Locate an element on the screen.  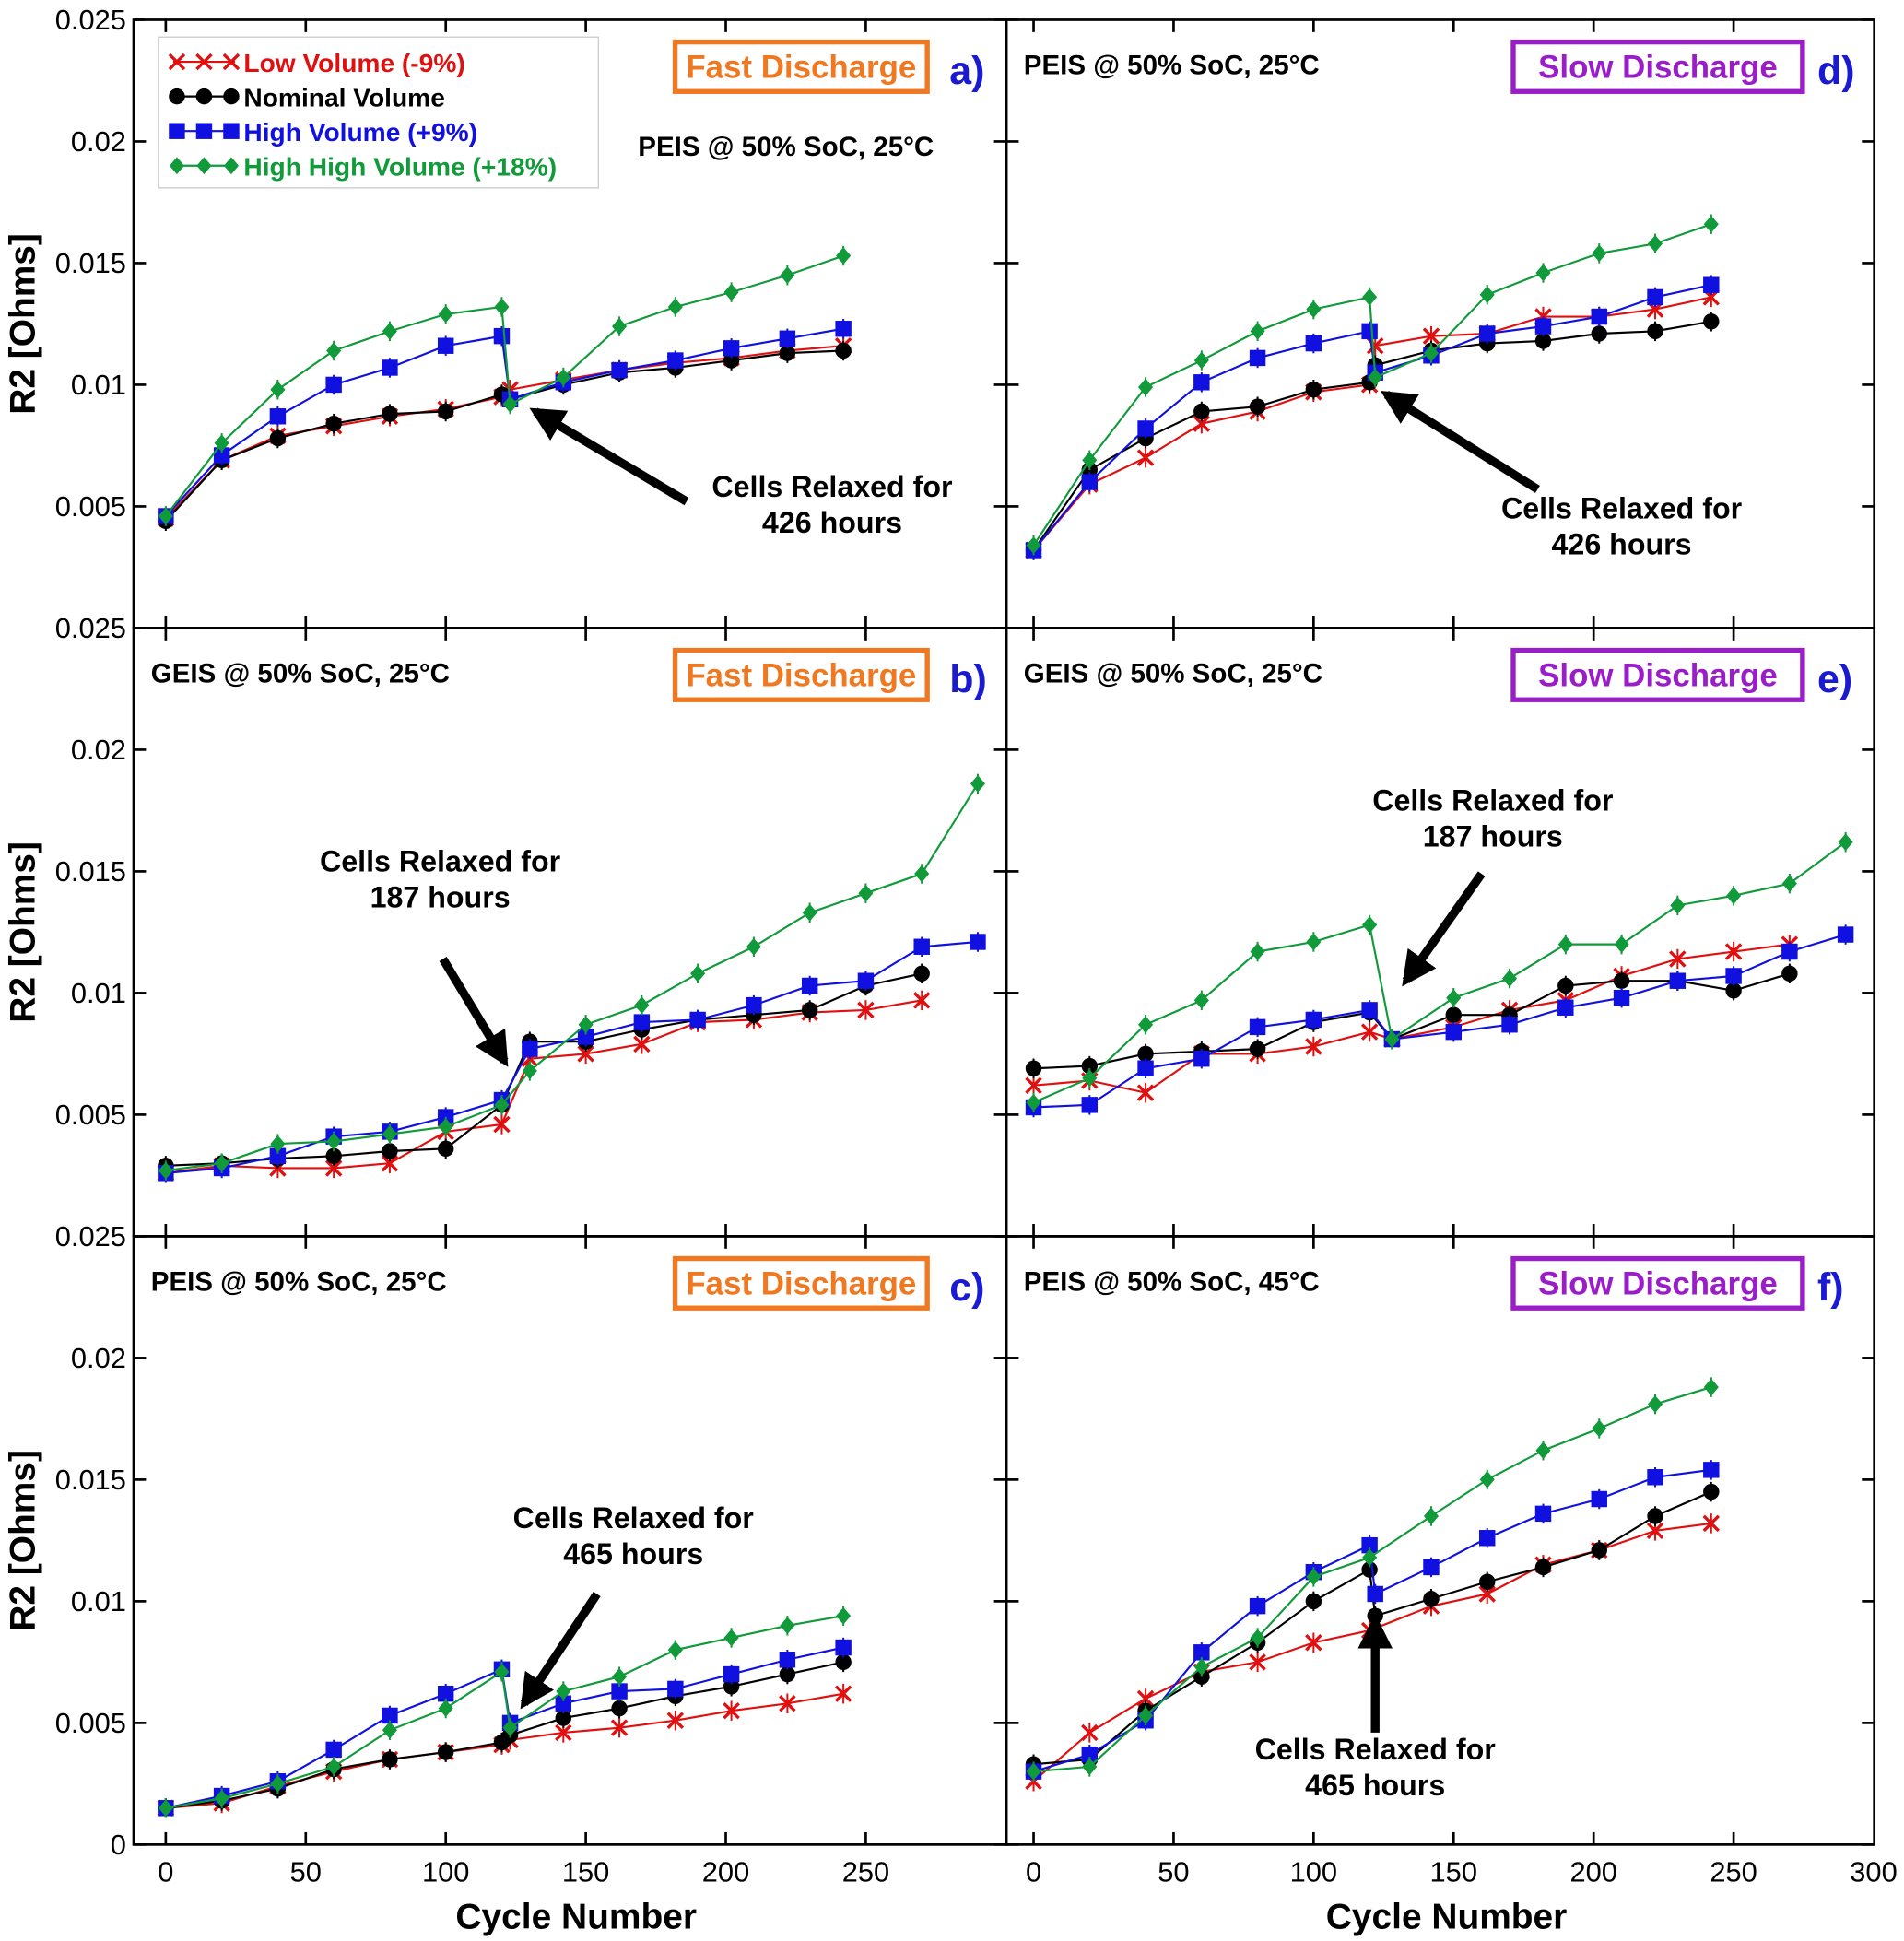
x-tick-label: 150 is located at coordinates (585, 1872).